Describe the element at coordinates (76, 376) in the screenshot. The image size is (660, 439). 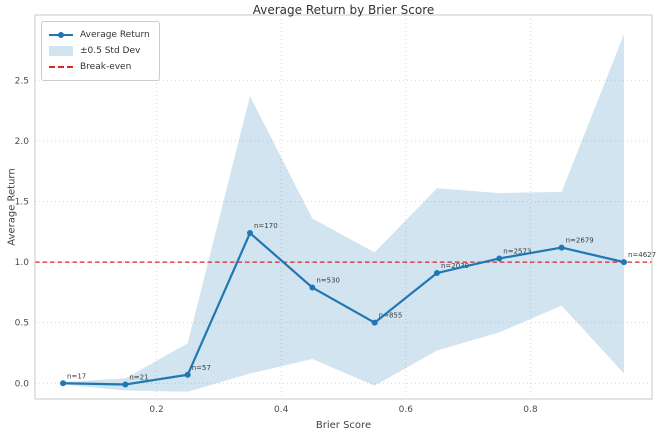
I see `point-count-label: n=17` at that location.